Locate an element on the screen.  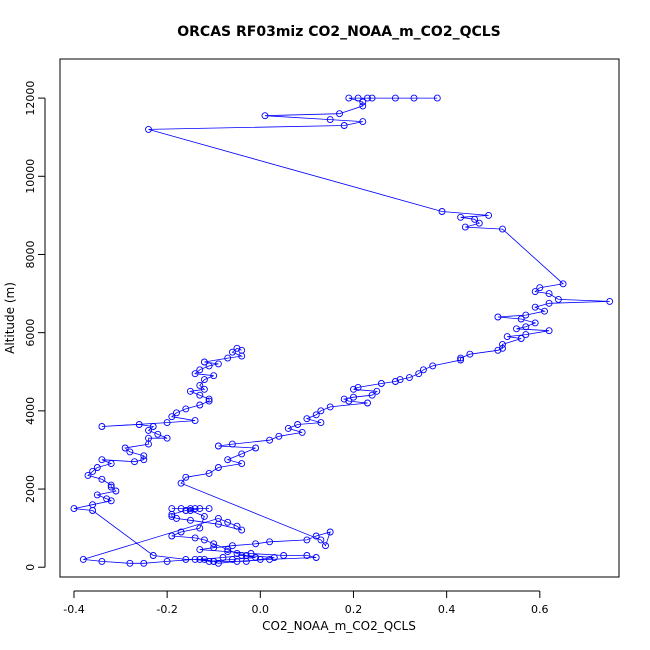
chart-title: ORCAS RF03miz CO2_NOAA_m_CO2_QCLS is located at coordinates (339, 32).